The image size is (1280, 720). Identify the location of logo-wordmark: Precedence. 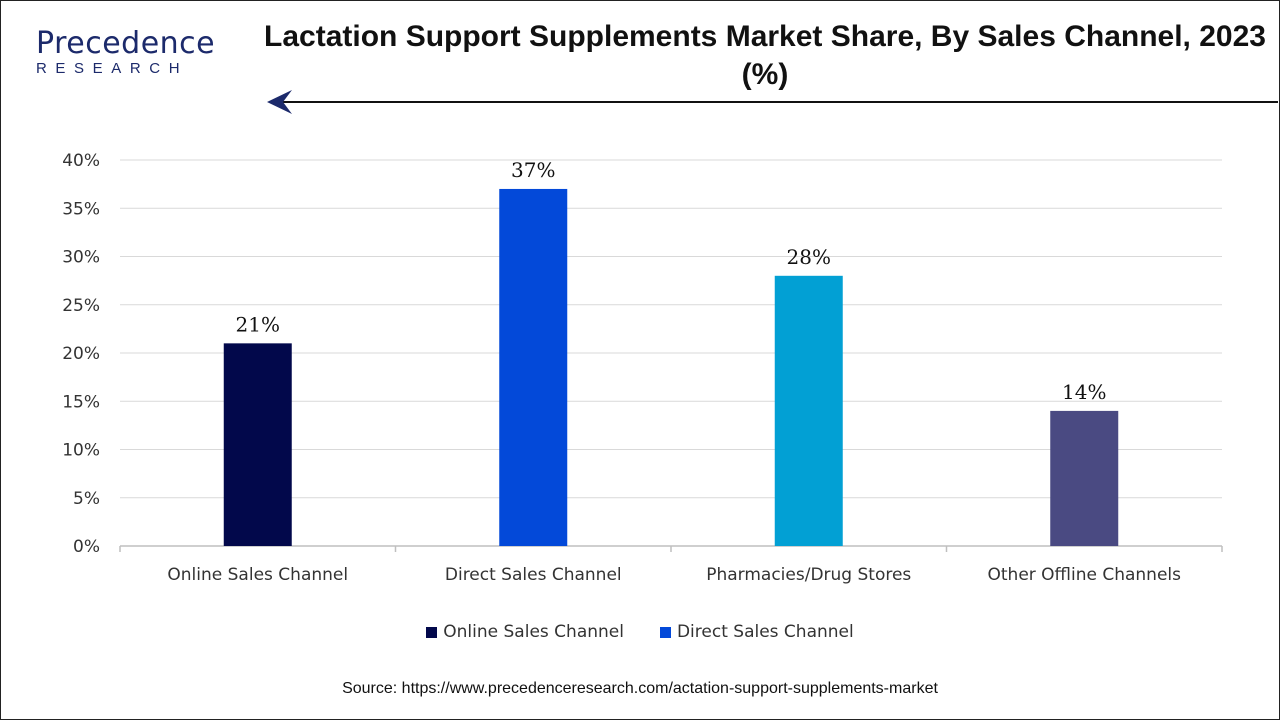
(126, 43).